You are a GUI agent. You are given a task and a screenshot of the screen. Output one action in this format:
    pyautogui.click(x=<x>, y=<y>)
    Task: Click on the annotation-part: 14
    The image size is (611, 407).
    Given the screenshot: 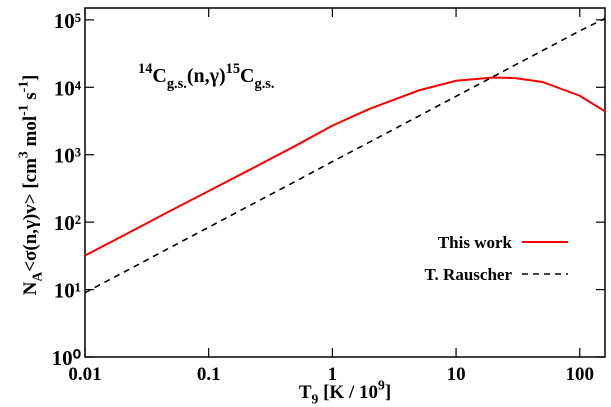 What is the action you would take?
    pyautogui.click(x=145, y=69)
    